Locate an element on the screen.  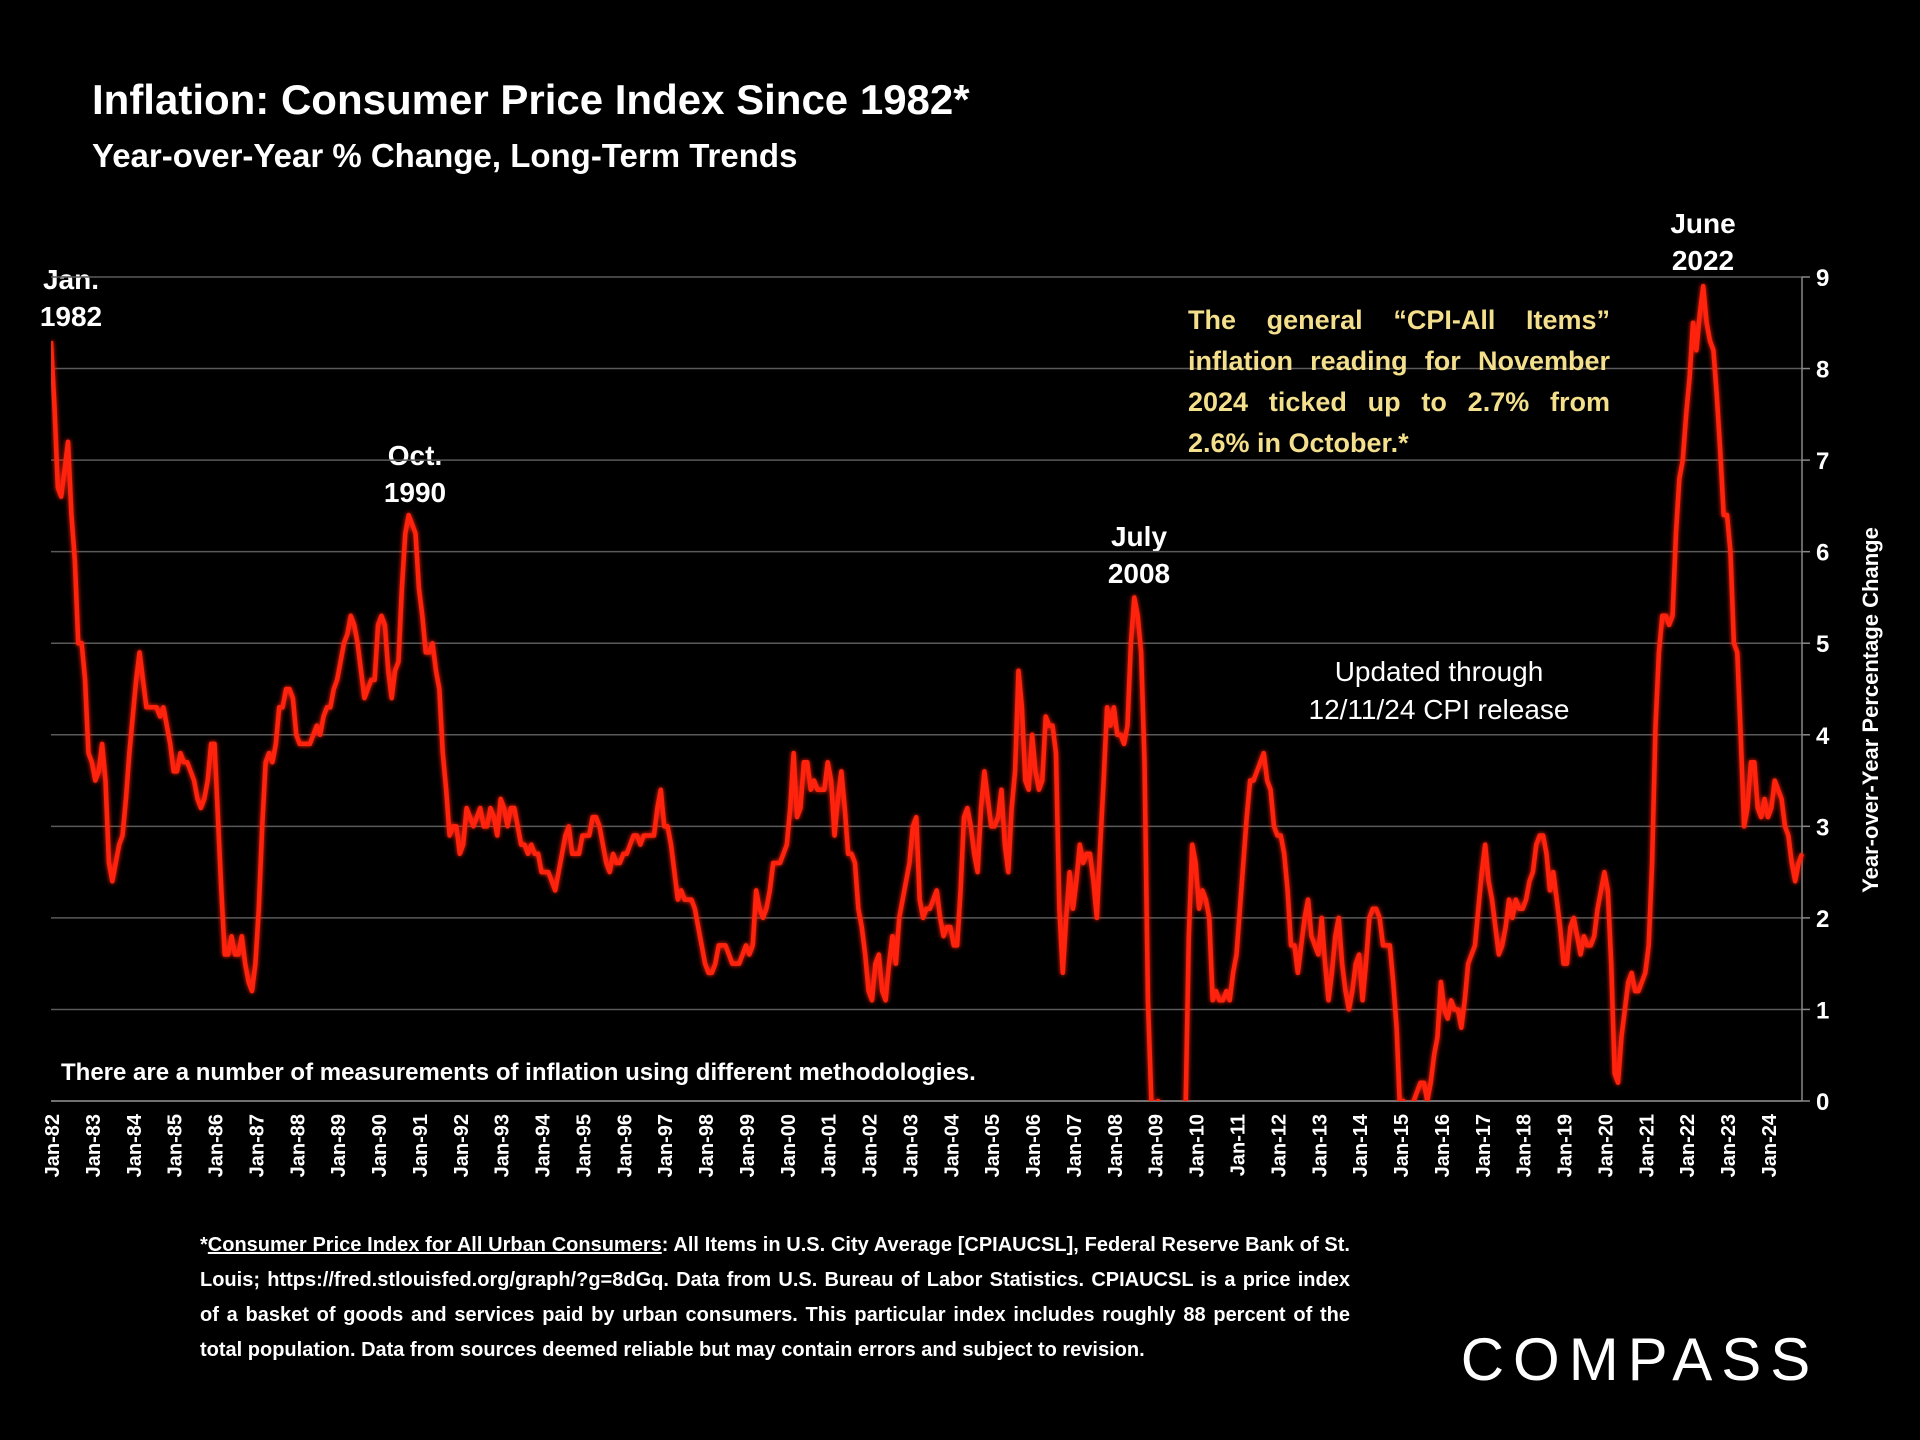
x-tick-label: Jan-17 is located at coordinates (1484, 1145).